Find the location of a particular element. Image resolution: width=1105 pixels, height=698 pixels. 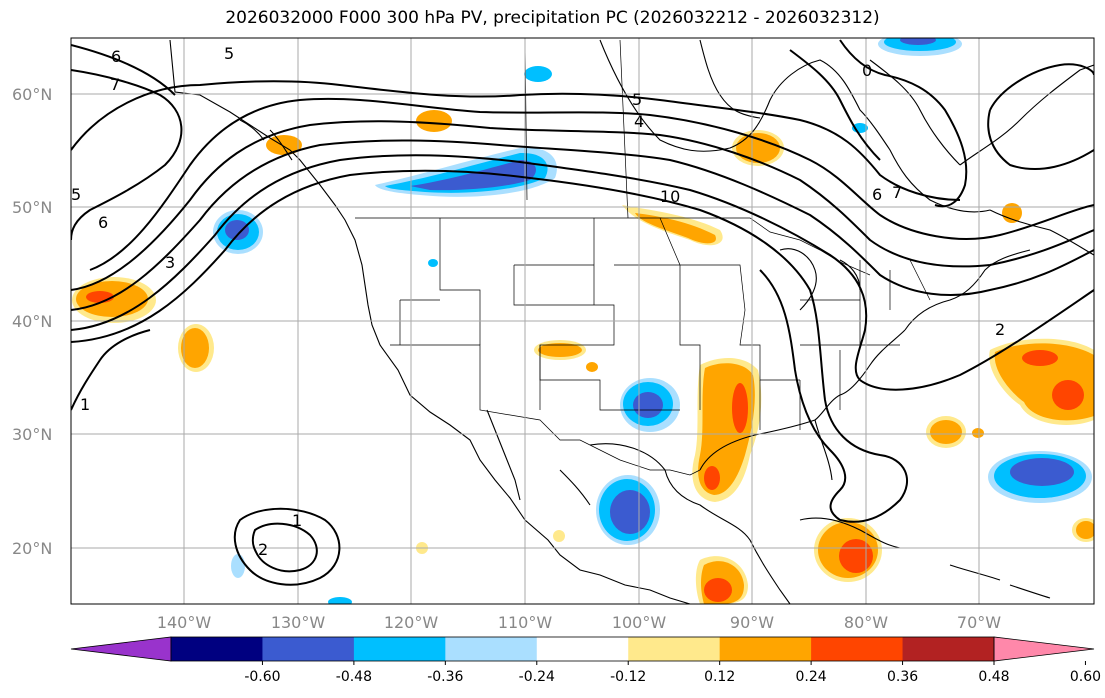

precip-neg-north-strong is located at coordinates (918, 41).